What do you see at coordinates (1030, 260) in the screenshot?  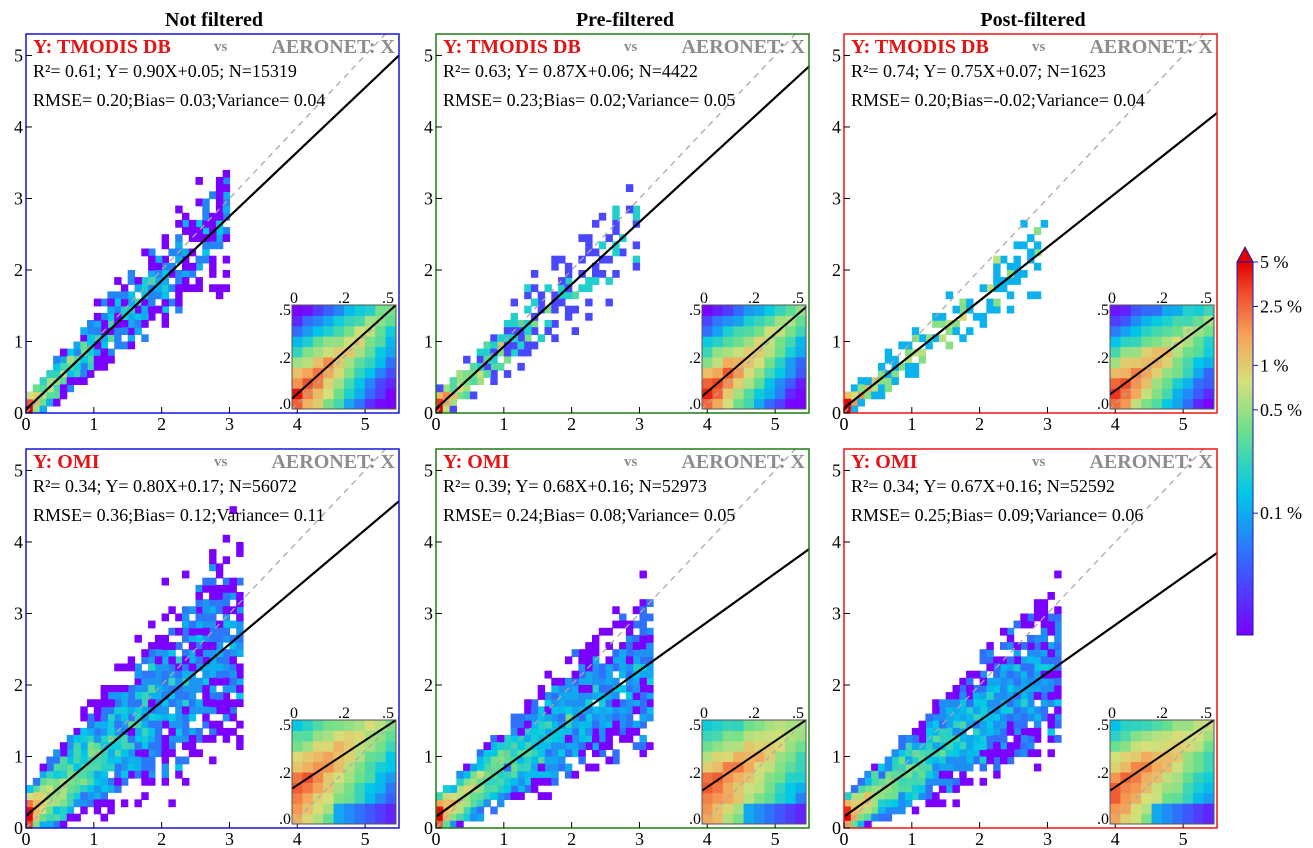 I see `regression-line` at bounding box center [1030, 260].